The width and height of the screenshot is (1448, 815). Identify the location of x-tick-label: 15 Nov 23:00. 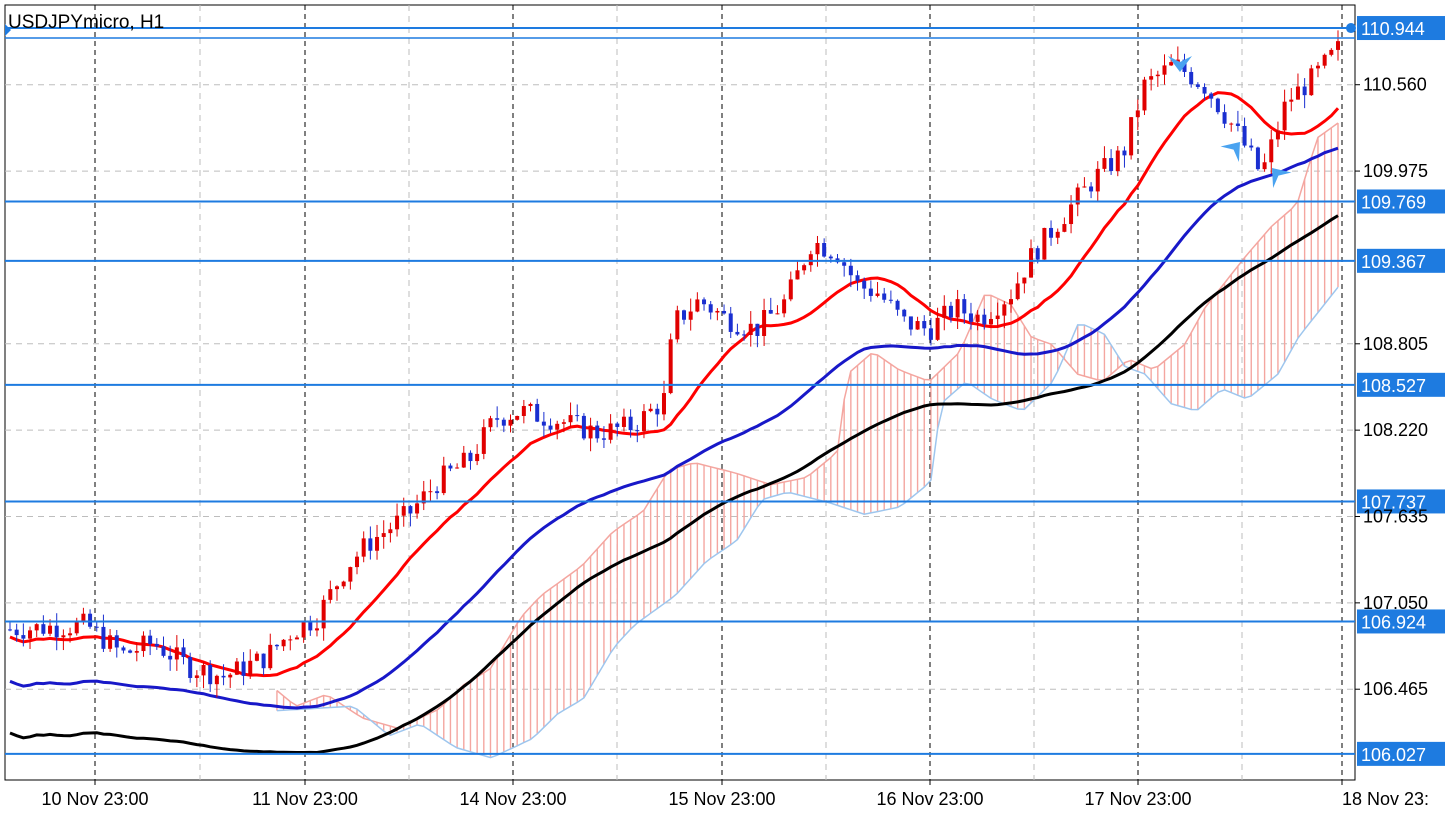
(721, 799).